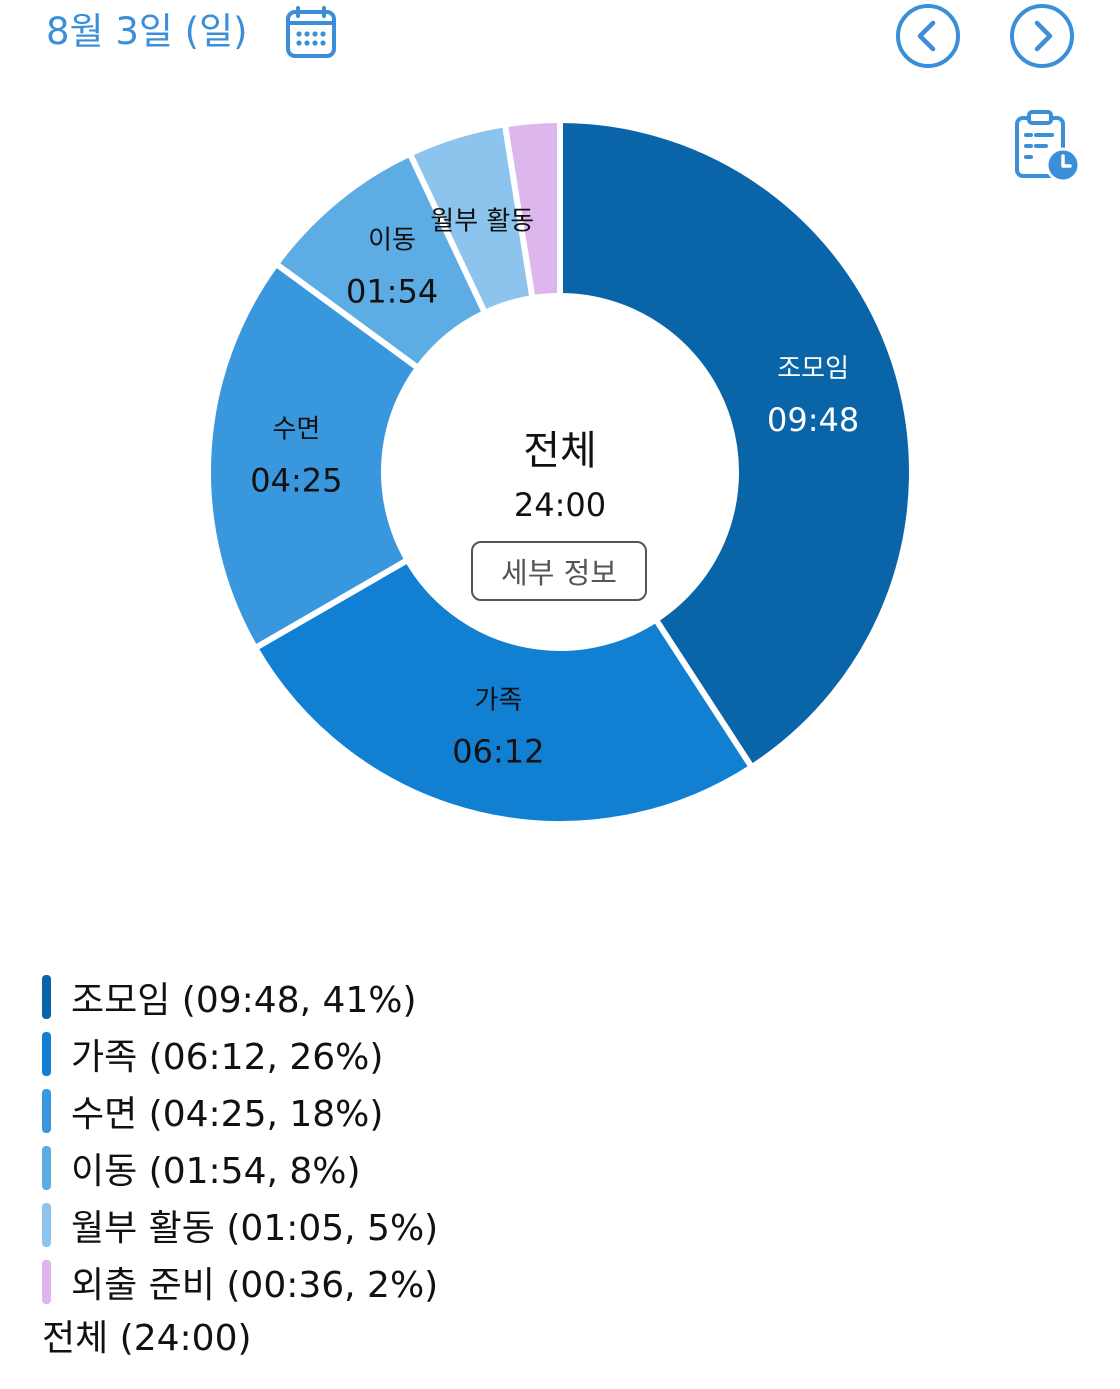 The image size is (1120, 1389). Describe the element at coordinates (482, 222) in the screenshot. I see `slice-label: 월부 활동` at that location.